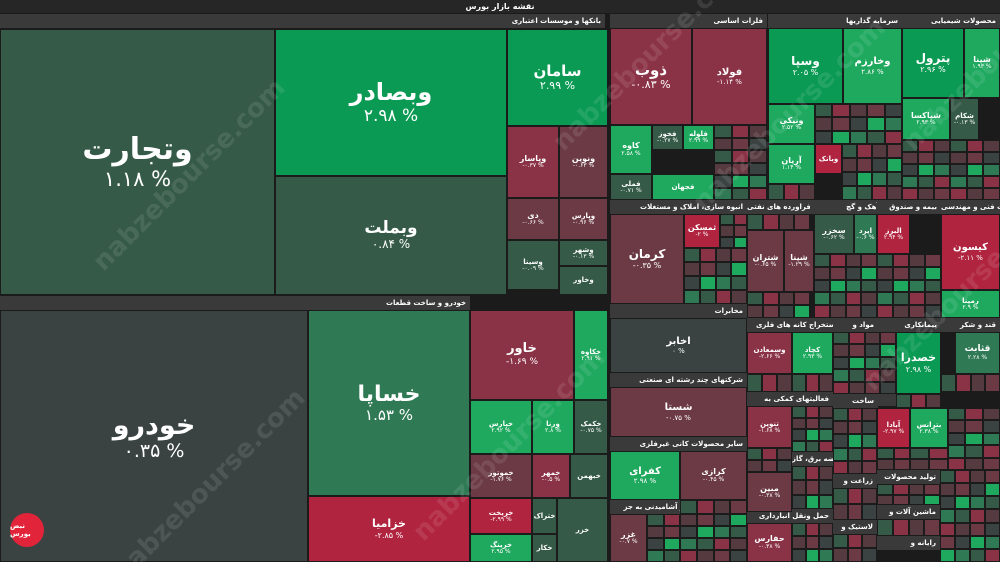 The image size is (1000, 562). I want to click on stock-cell: خزر, so click(582, 530).